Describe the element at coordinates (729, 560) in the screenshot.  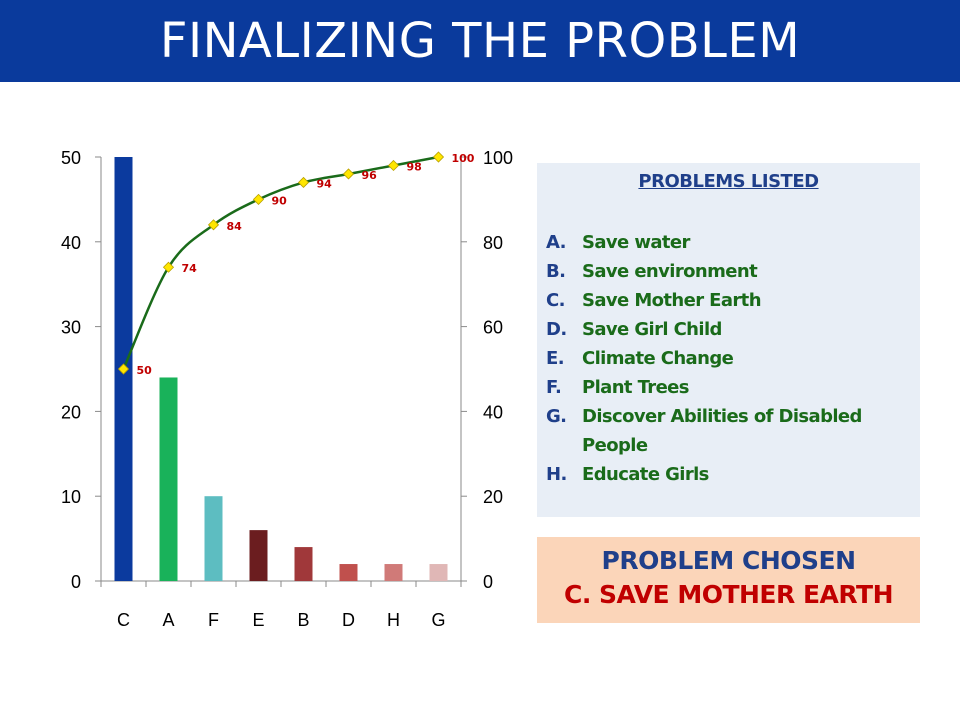
I see `problem-chosen-heading: PROBLEM CHOSEN` at that location.